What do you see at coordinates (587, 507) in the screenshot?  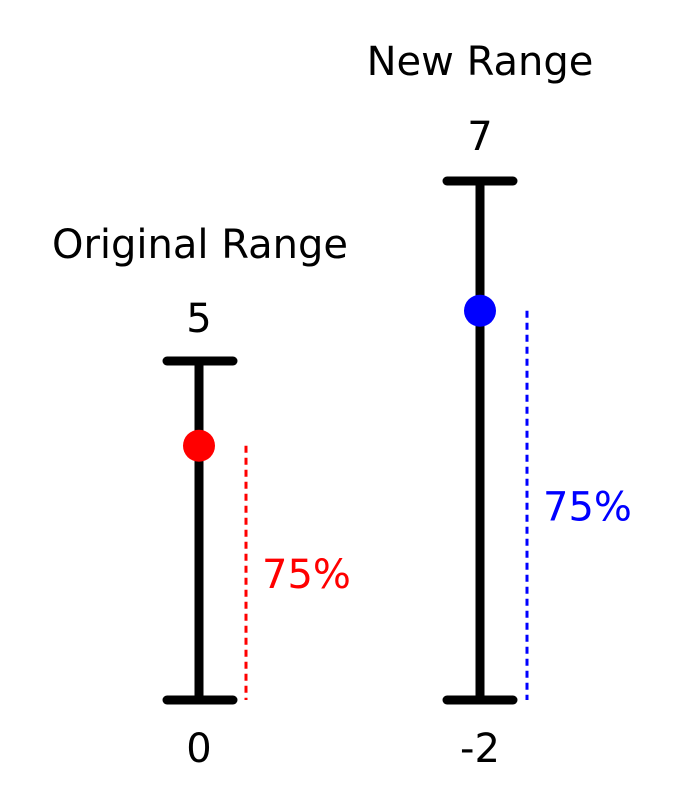 I see `new-percent-label: 75%` at bounding box center [587, 507].